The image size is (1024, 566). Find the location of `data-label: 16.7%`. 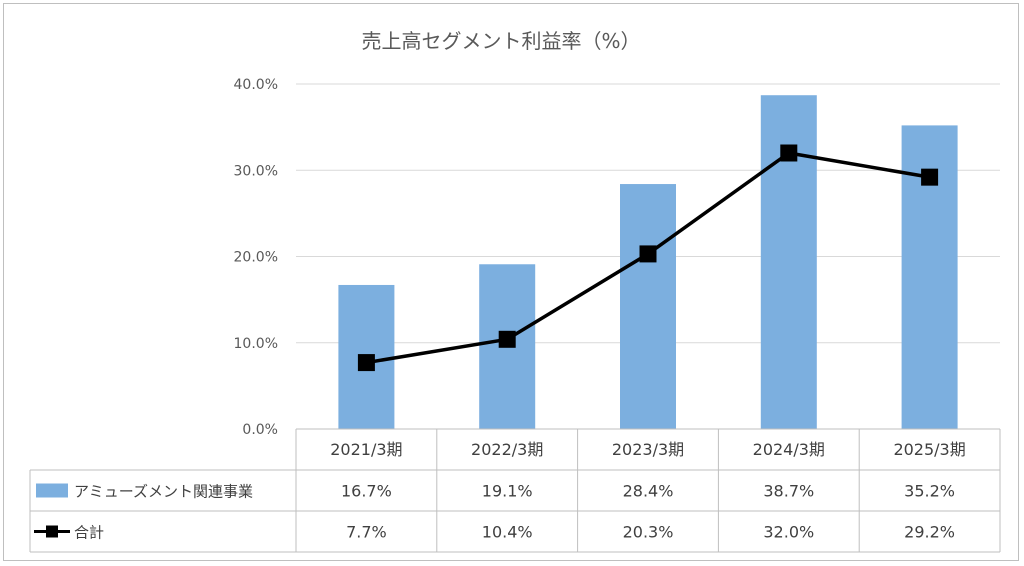

data-label: 16.7% is located at coordinates (366, 491).